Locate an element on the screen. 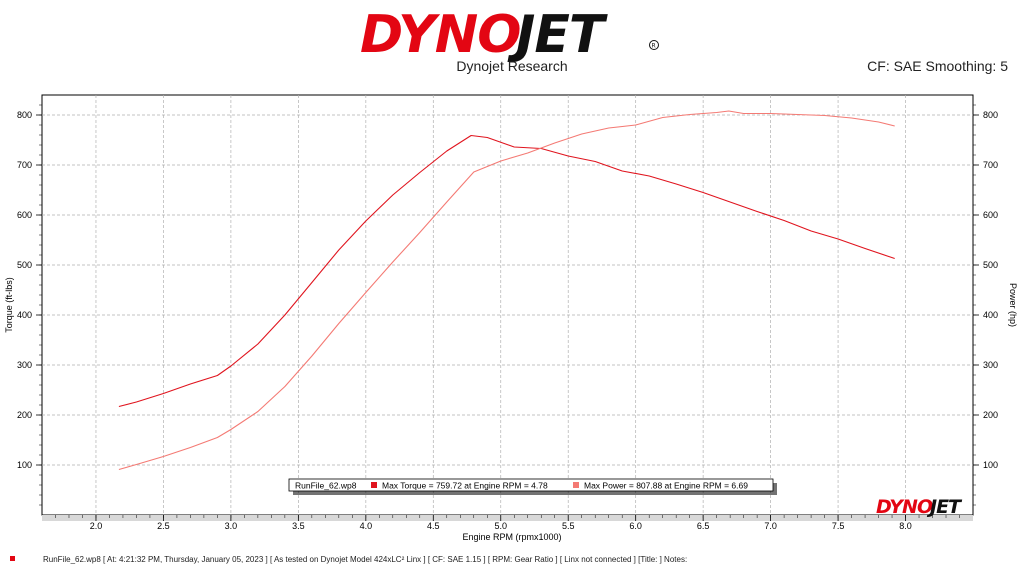 This screenshot has width=1024, height=576. y-tick-label-right: 200 is located at coordinates (990, 415).